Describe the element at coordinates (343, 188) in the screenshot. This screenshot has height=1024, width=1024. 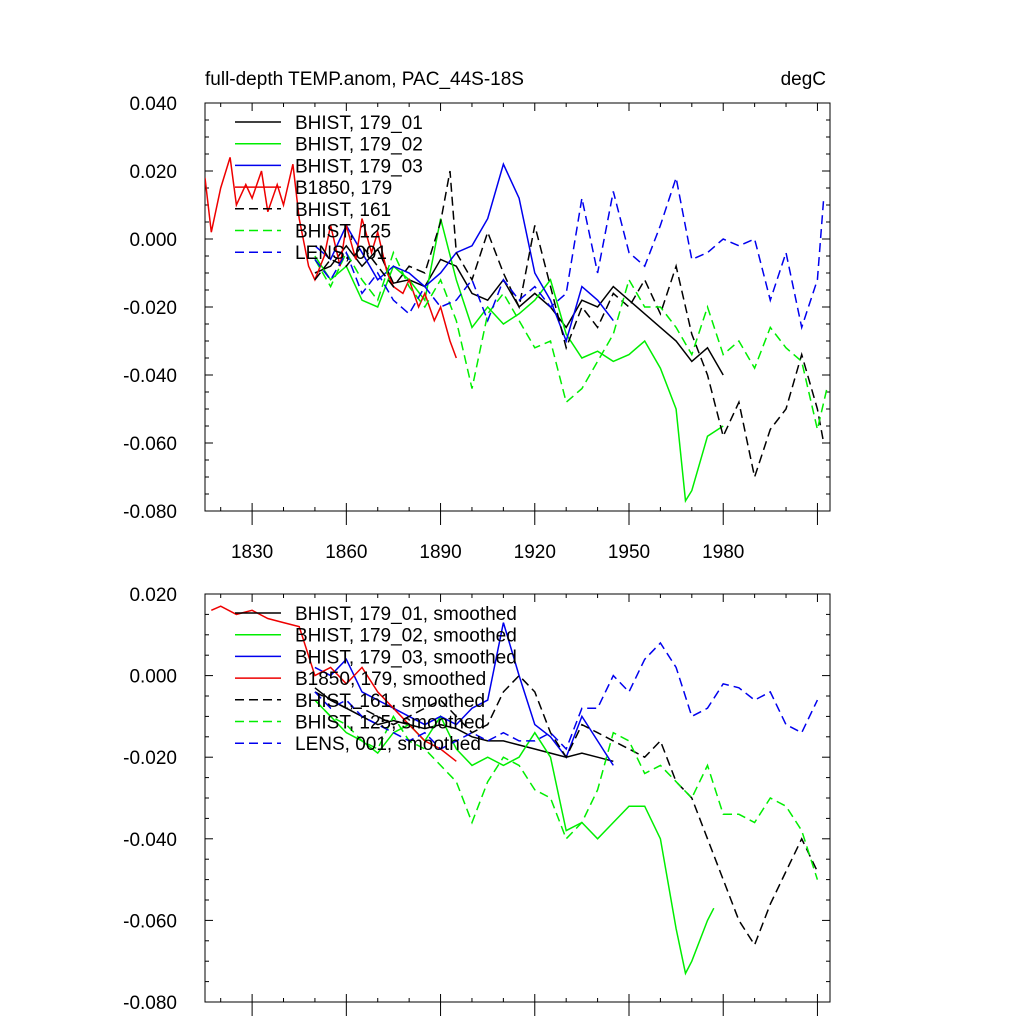
I see `legend-label: B1850, 179` at that location.